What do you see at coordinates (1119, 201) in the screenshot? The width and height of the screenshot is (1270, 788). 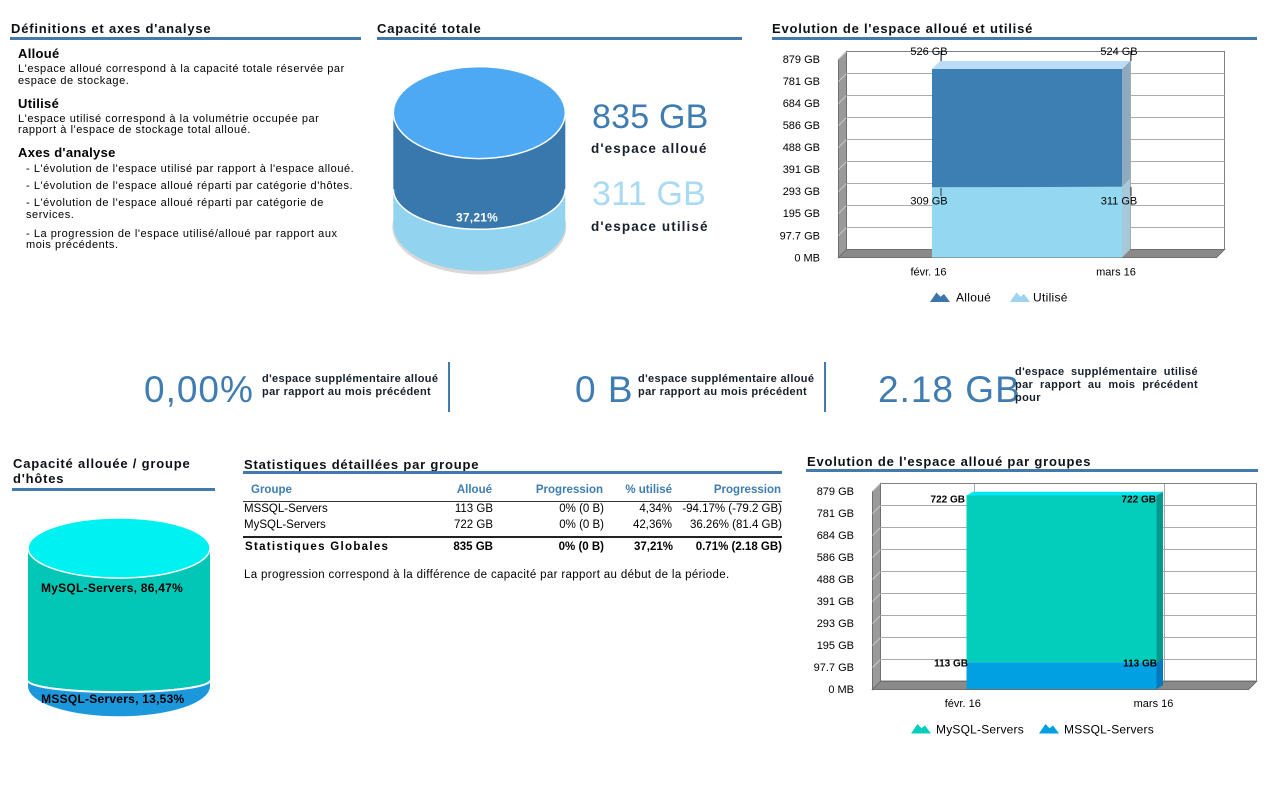 I see `svg-text: 311 GB` at bounding box center [1119, 201].